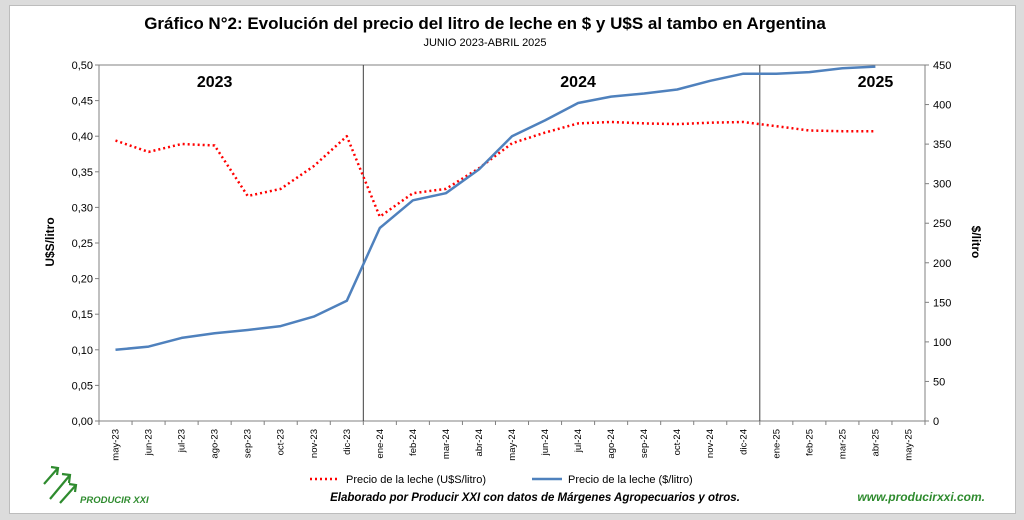  Describe the element at coordinates (921, 497) in the screenshot. I see `website-text: www.producirxxi.com.` at that location.